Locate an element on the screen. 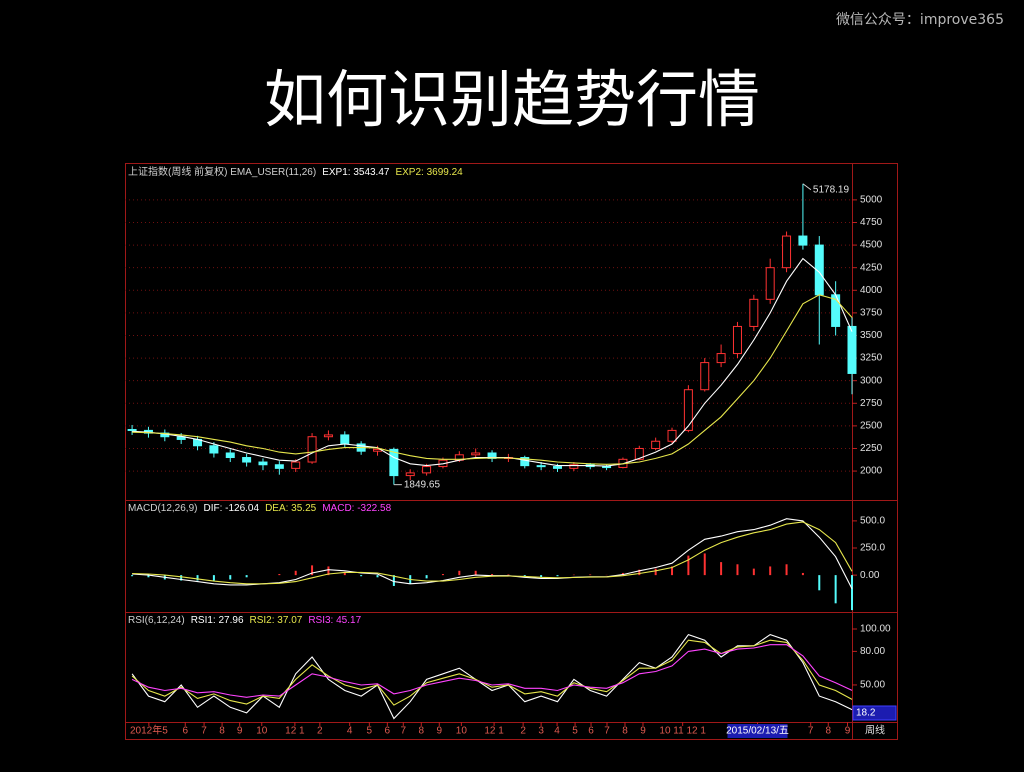  y-tick-label: 2250 is located at coordinates (871, 448).